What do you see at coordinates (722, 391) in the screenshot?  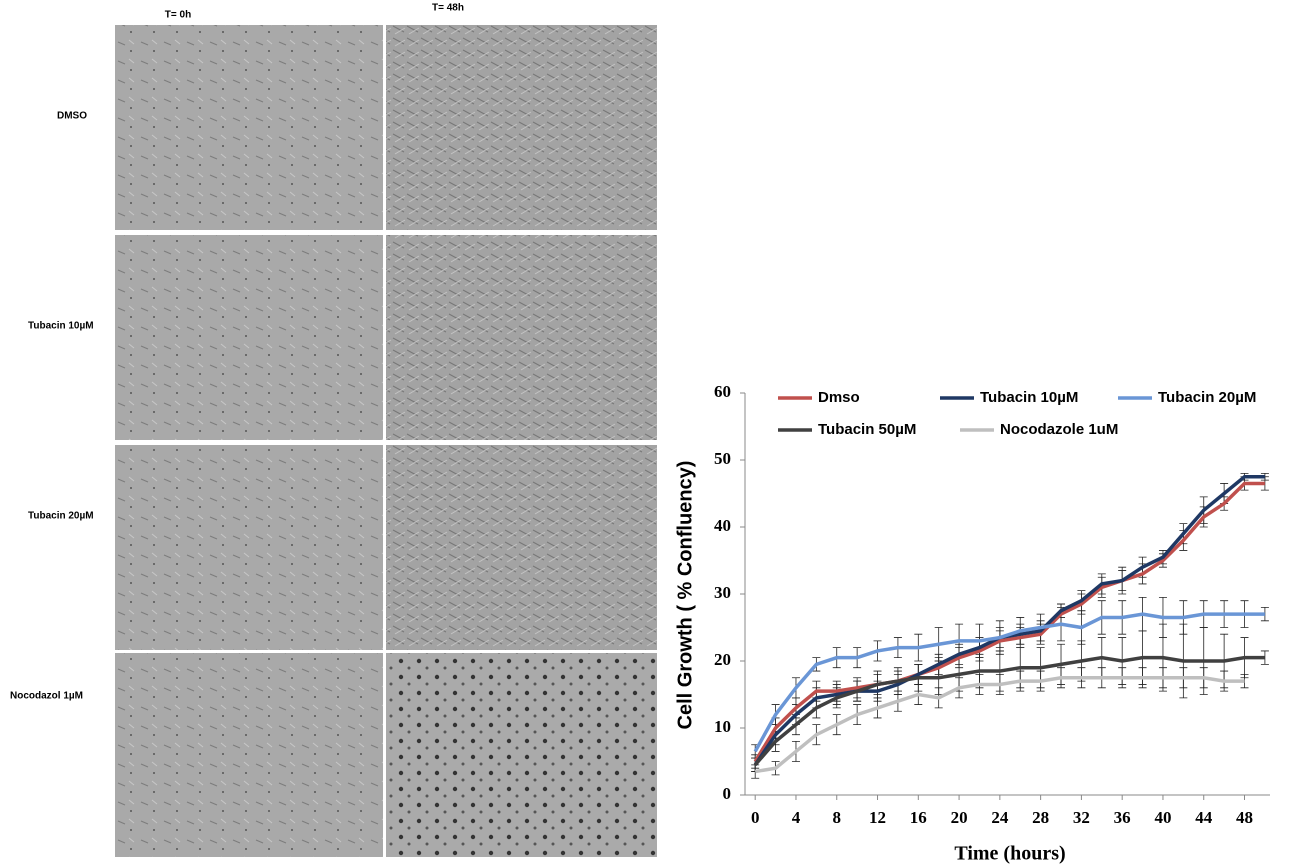 I see `y-tick-label: 60` at bounding box center [722, 391].